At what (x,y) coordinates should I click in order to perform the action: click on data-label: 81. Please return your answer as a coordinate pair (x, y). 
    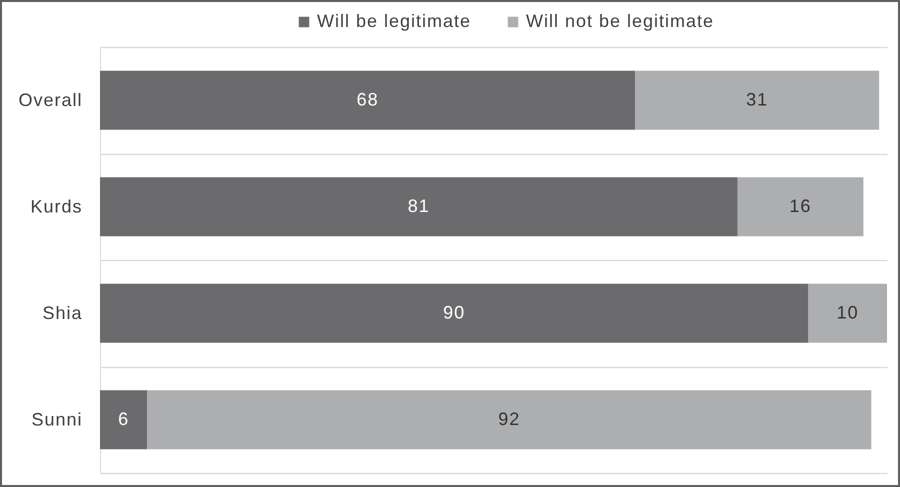
    Looking at the image, I should click on (419, 206).